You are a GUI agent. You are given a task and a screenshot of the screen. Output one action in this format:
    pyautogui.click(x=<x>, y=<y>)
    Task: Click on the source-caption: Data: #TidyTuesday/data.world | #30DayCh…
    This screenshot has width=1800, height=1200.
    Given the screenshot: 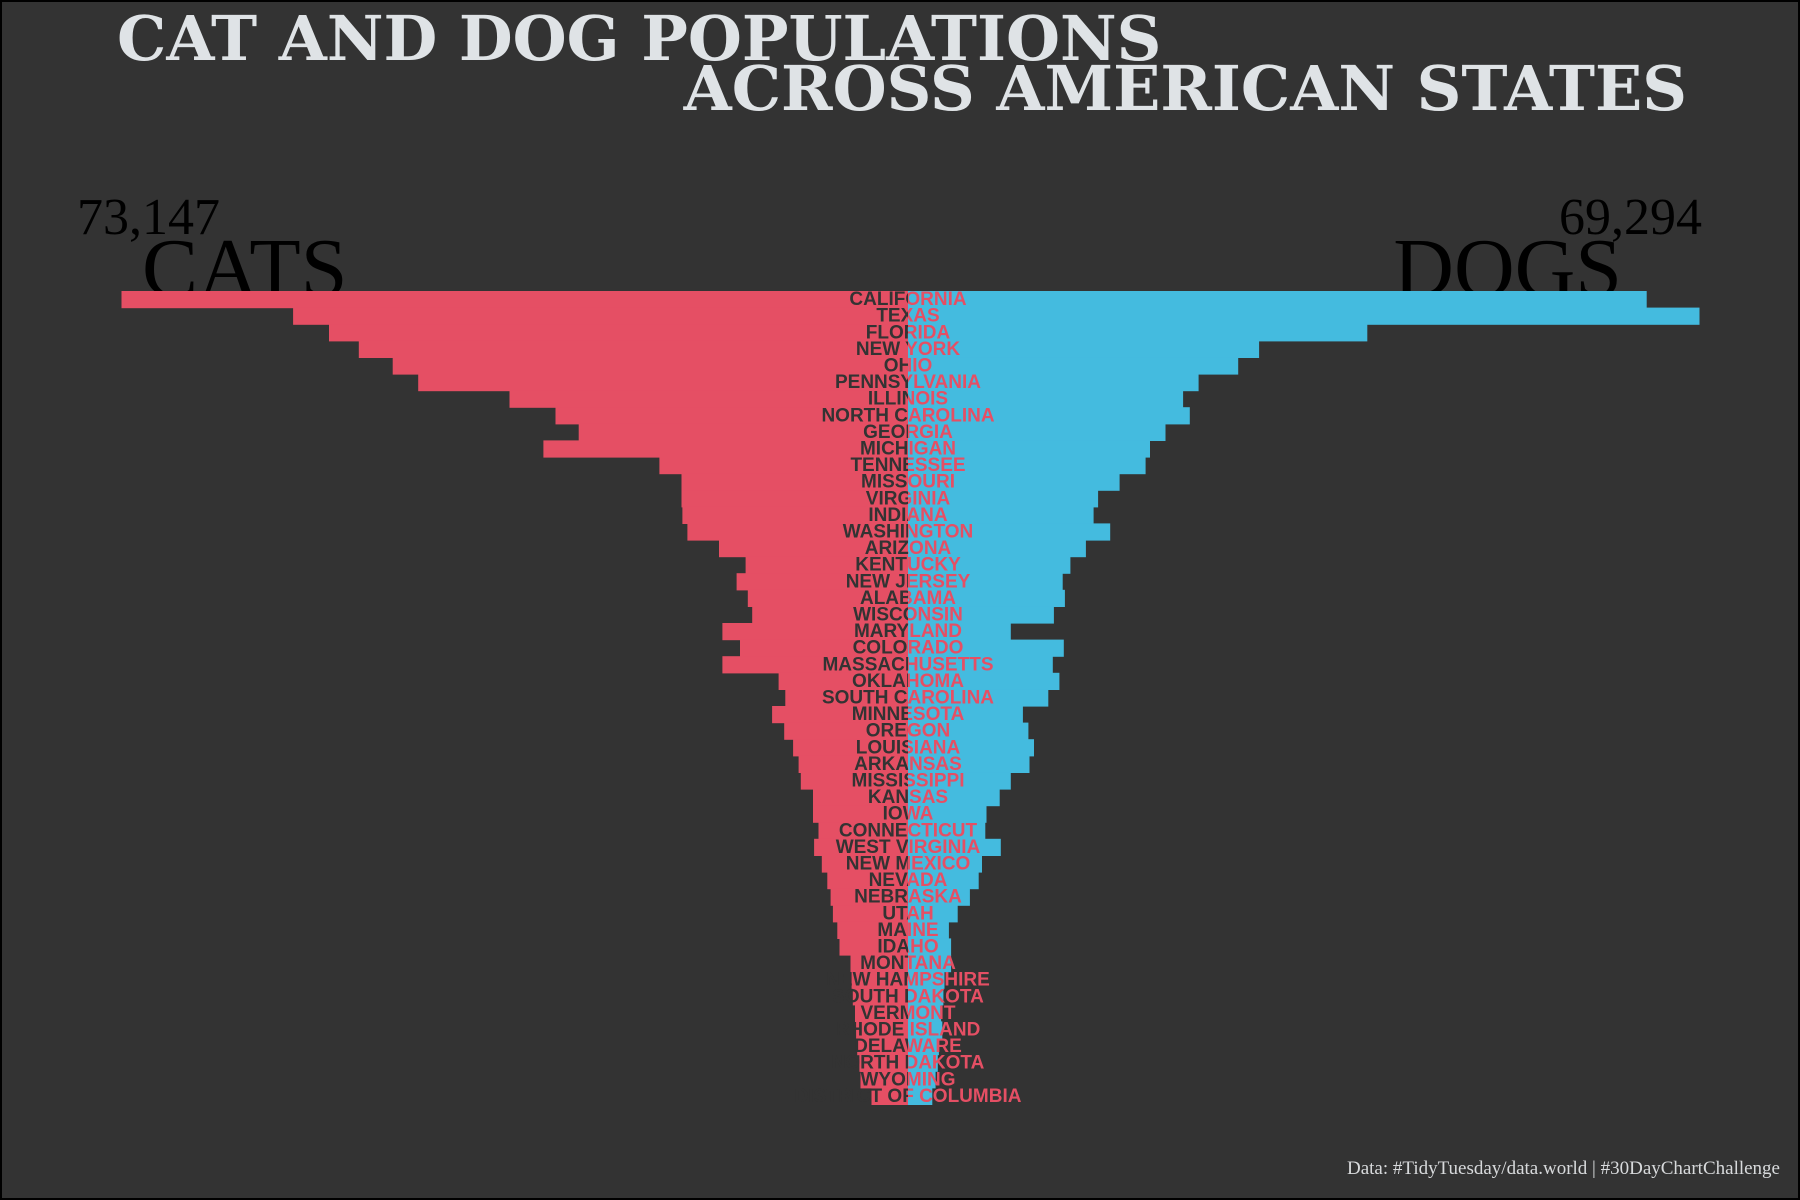 What is the action you would take?
    pyautogui.click(x=1563, y=1168)
    